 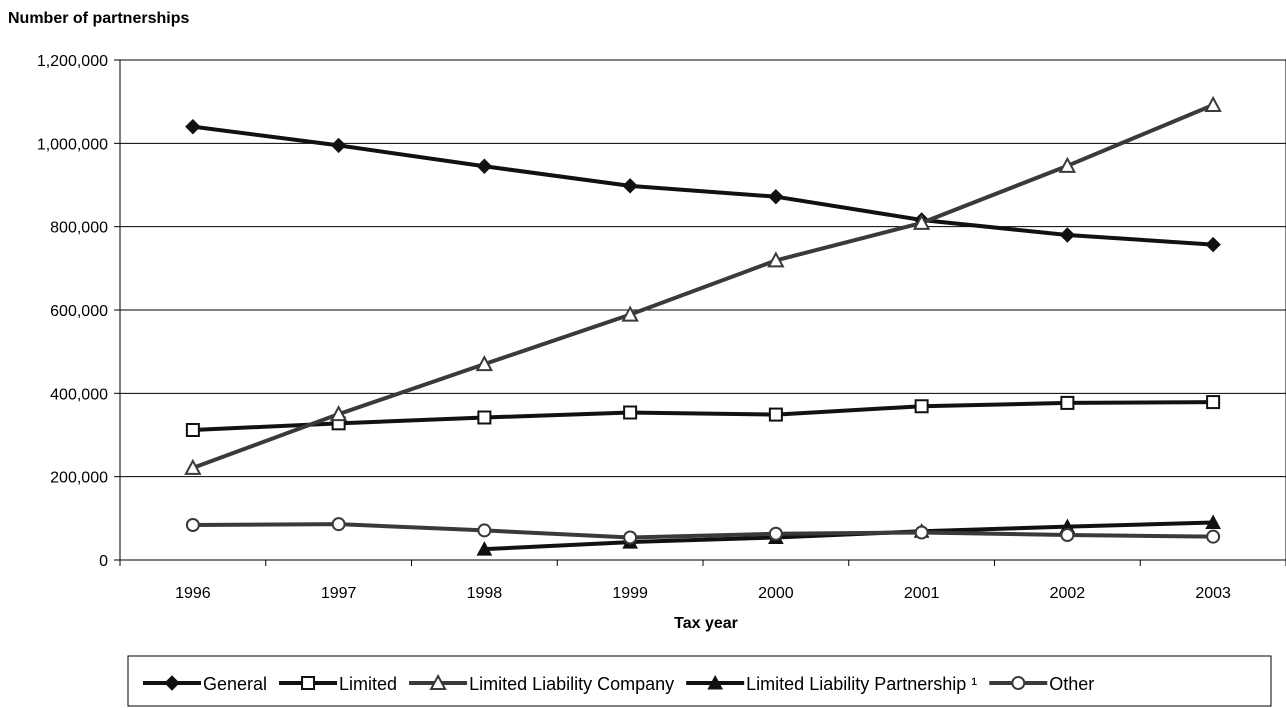 What do you see at coordinates (98, 18) in the screenshot?
I see `y-axis-title: Number of partnerships` at bounding box center [98, 18].